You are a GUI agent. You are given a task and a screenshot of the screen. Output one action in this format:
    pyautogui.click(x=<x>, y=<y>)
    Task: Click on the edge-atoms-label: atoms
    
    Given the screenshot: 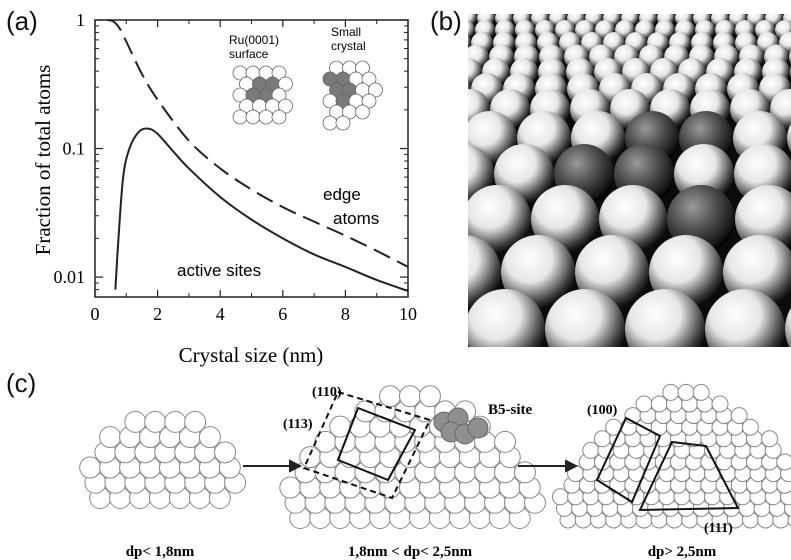 What is the action you would take?
    pyautogui.click(x=356, y=218)
    